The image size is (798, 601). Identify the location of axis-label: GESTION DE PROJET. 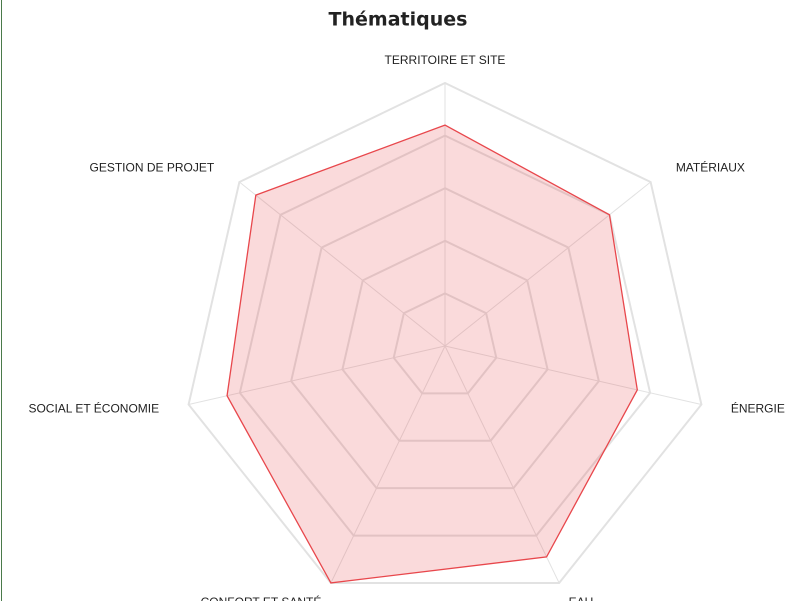
(151, 167).